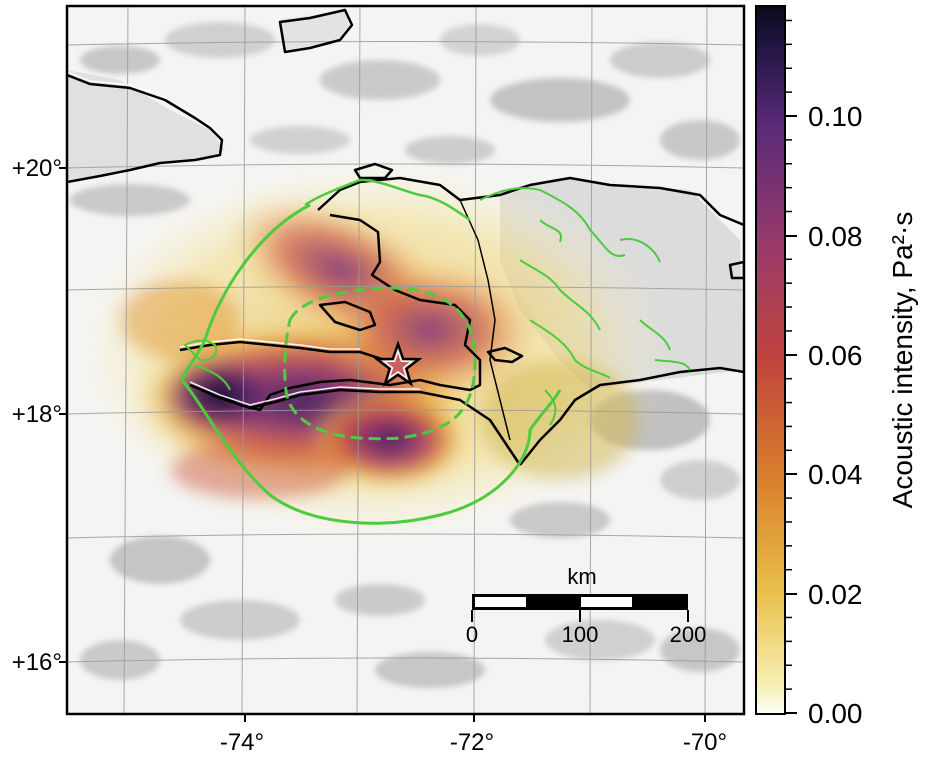 This screenshot has width=937, height=760. I want to click on haiti-gulf-coast, so click(350, 312).